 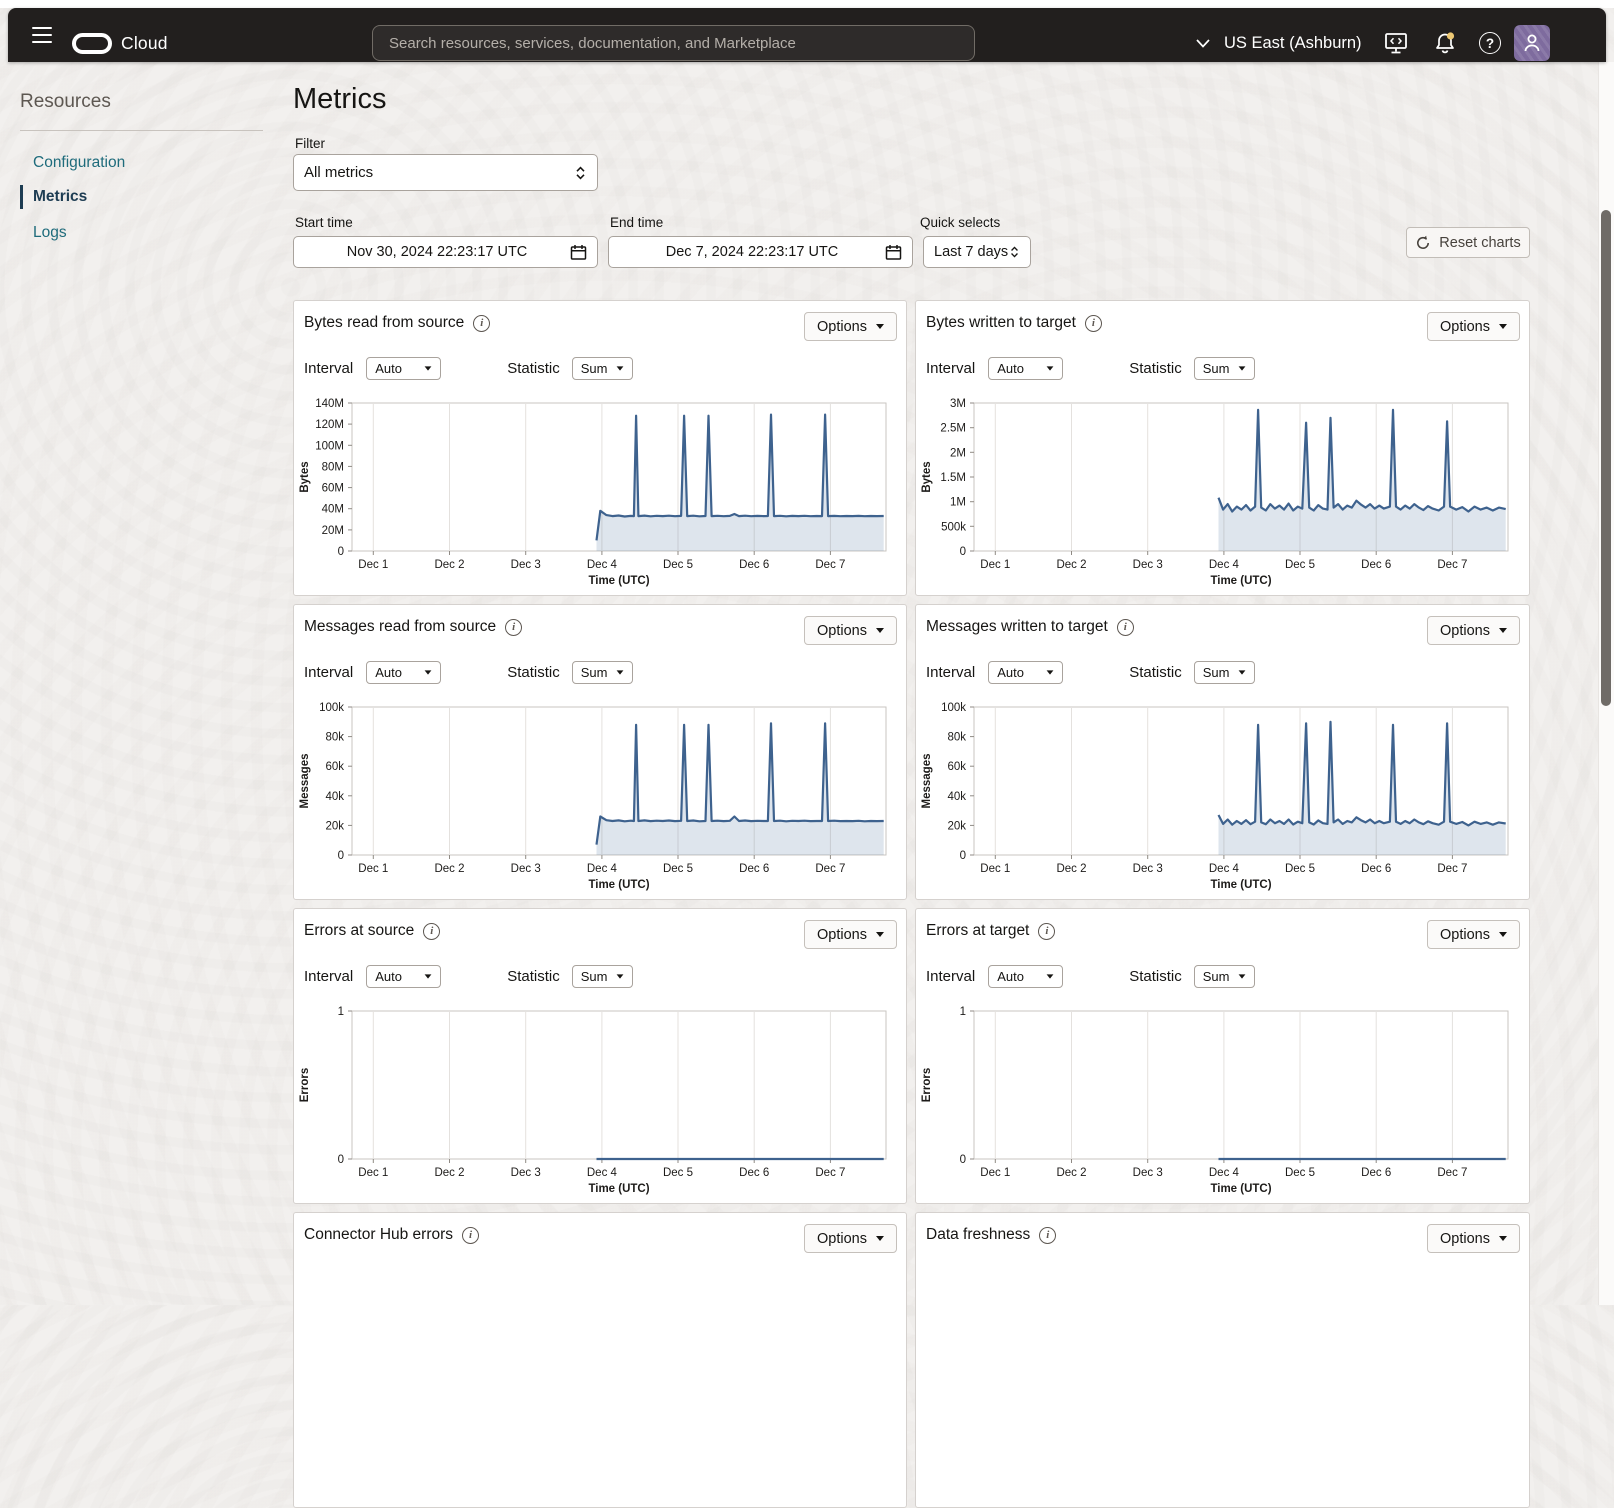 What do you see at coordinates (927, 781) in the screenshot?
I see `svg-text: Messages` at bounding box center [927, 781].